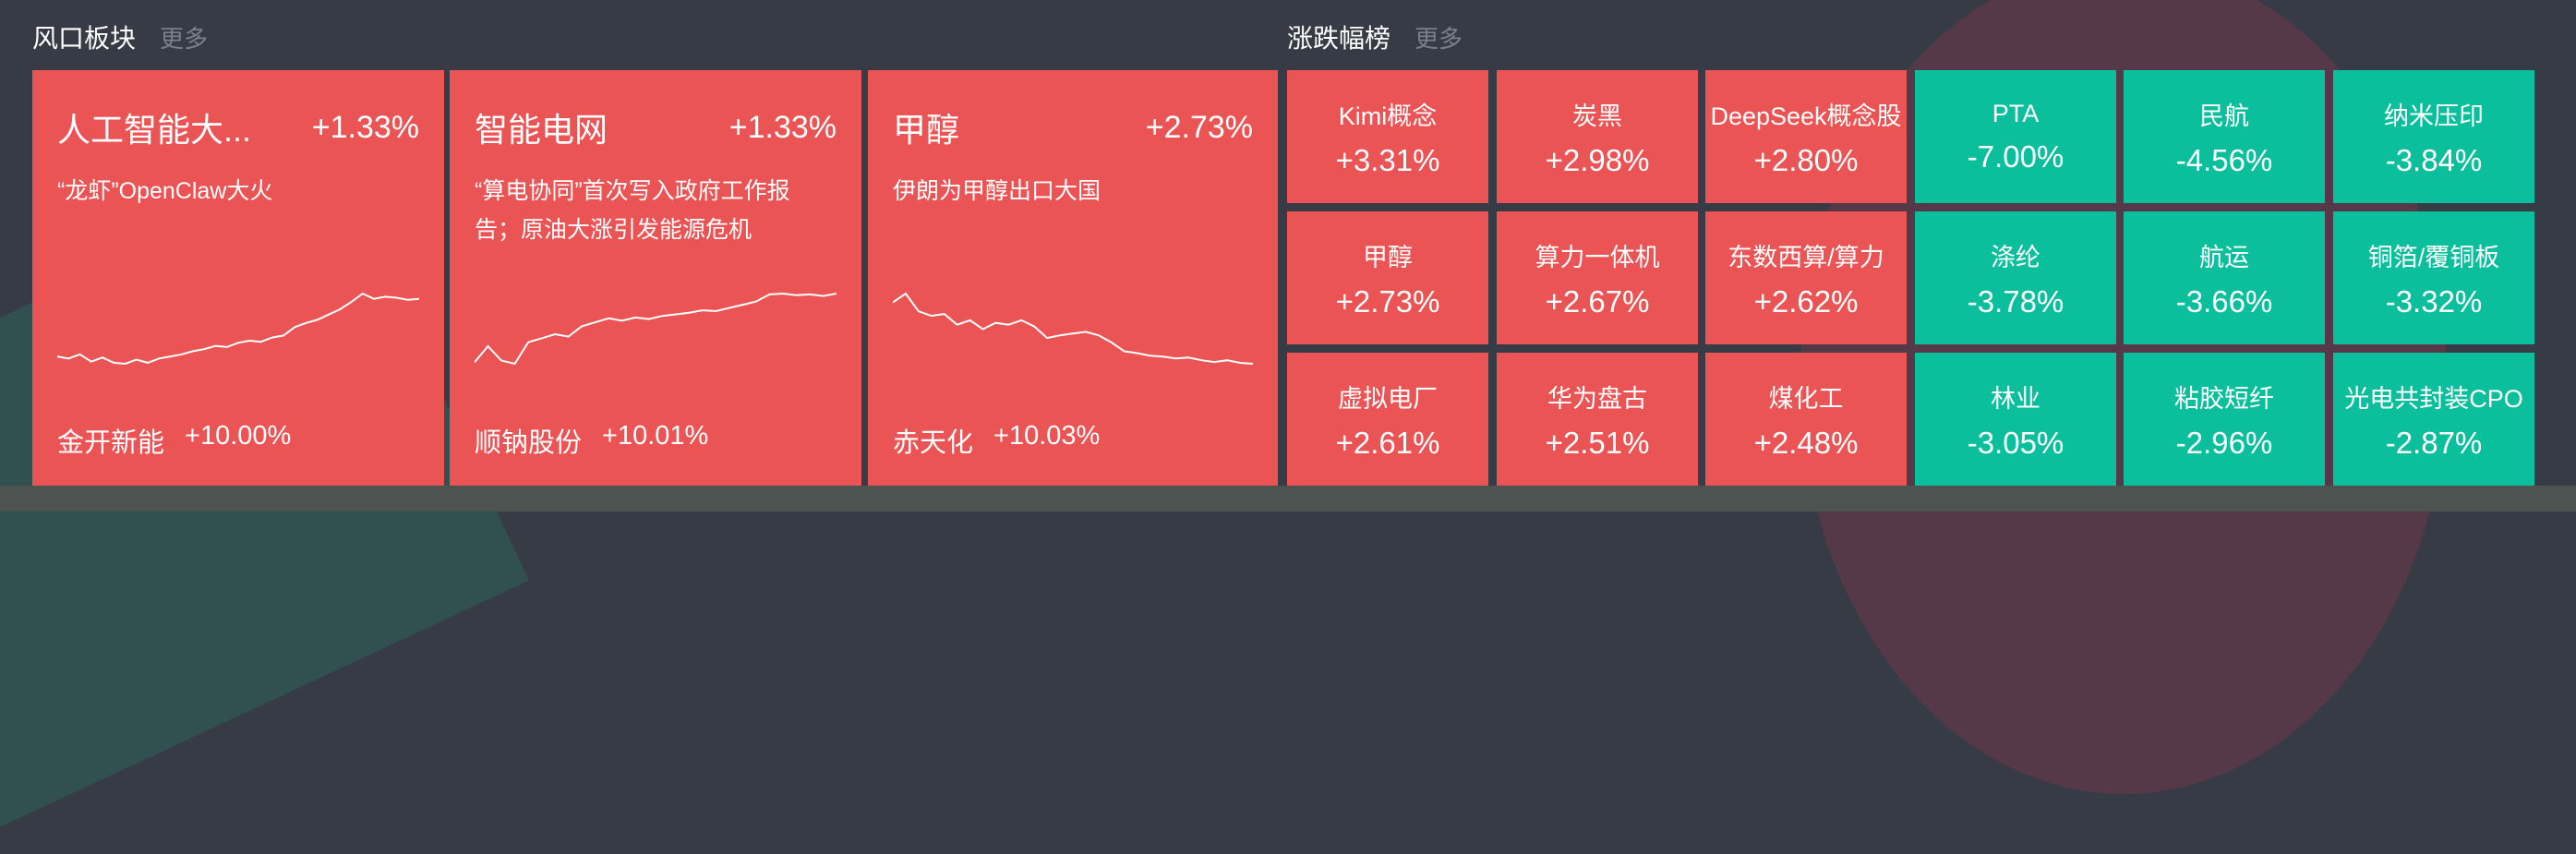 Image resolution: width=2576 pixels, height=854 pixels. I want to click on sector-description: “龙虾”OpenClaw大火, so click(165, 191).